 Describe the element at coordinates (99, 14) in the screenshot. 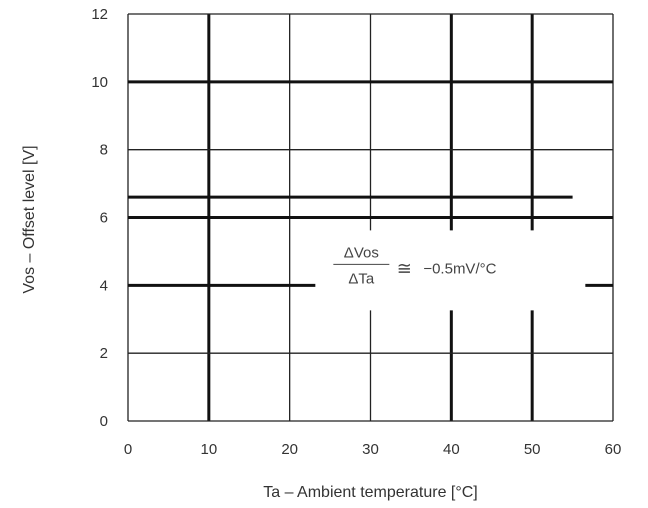

I see `y-tick-label: 12` at that location.